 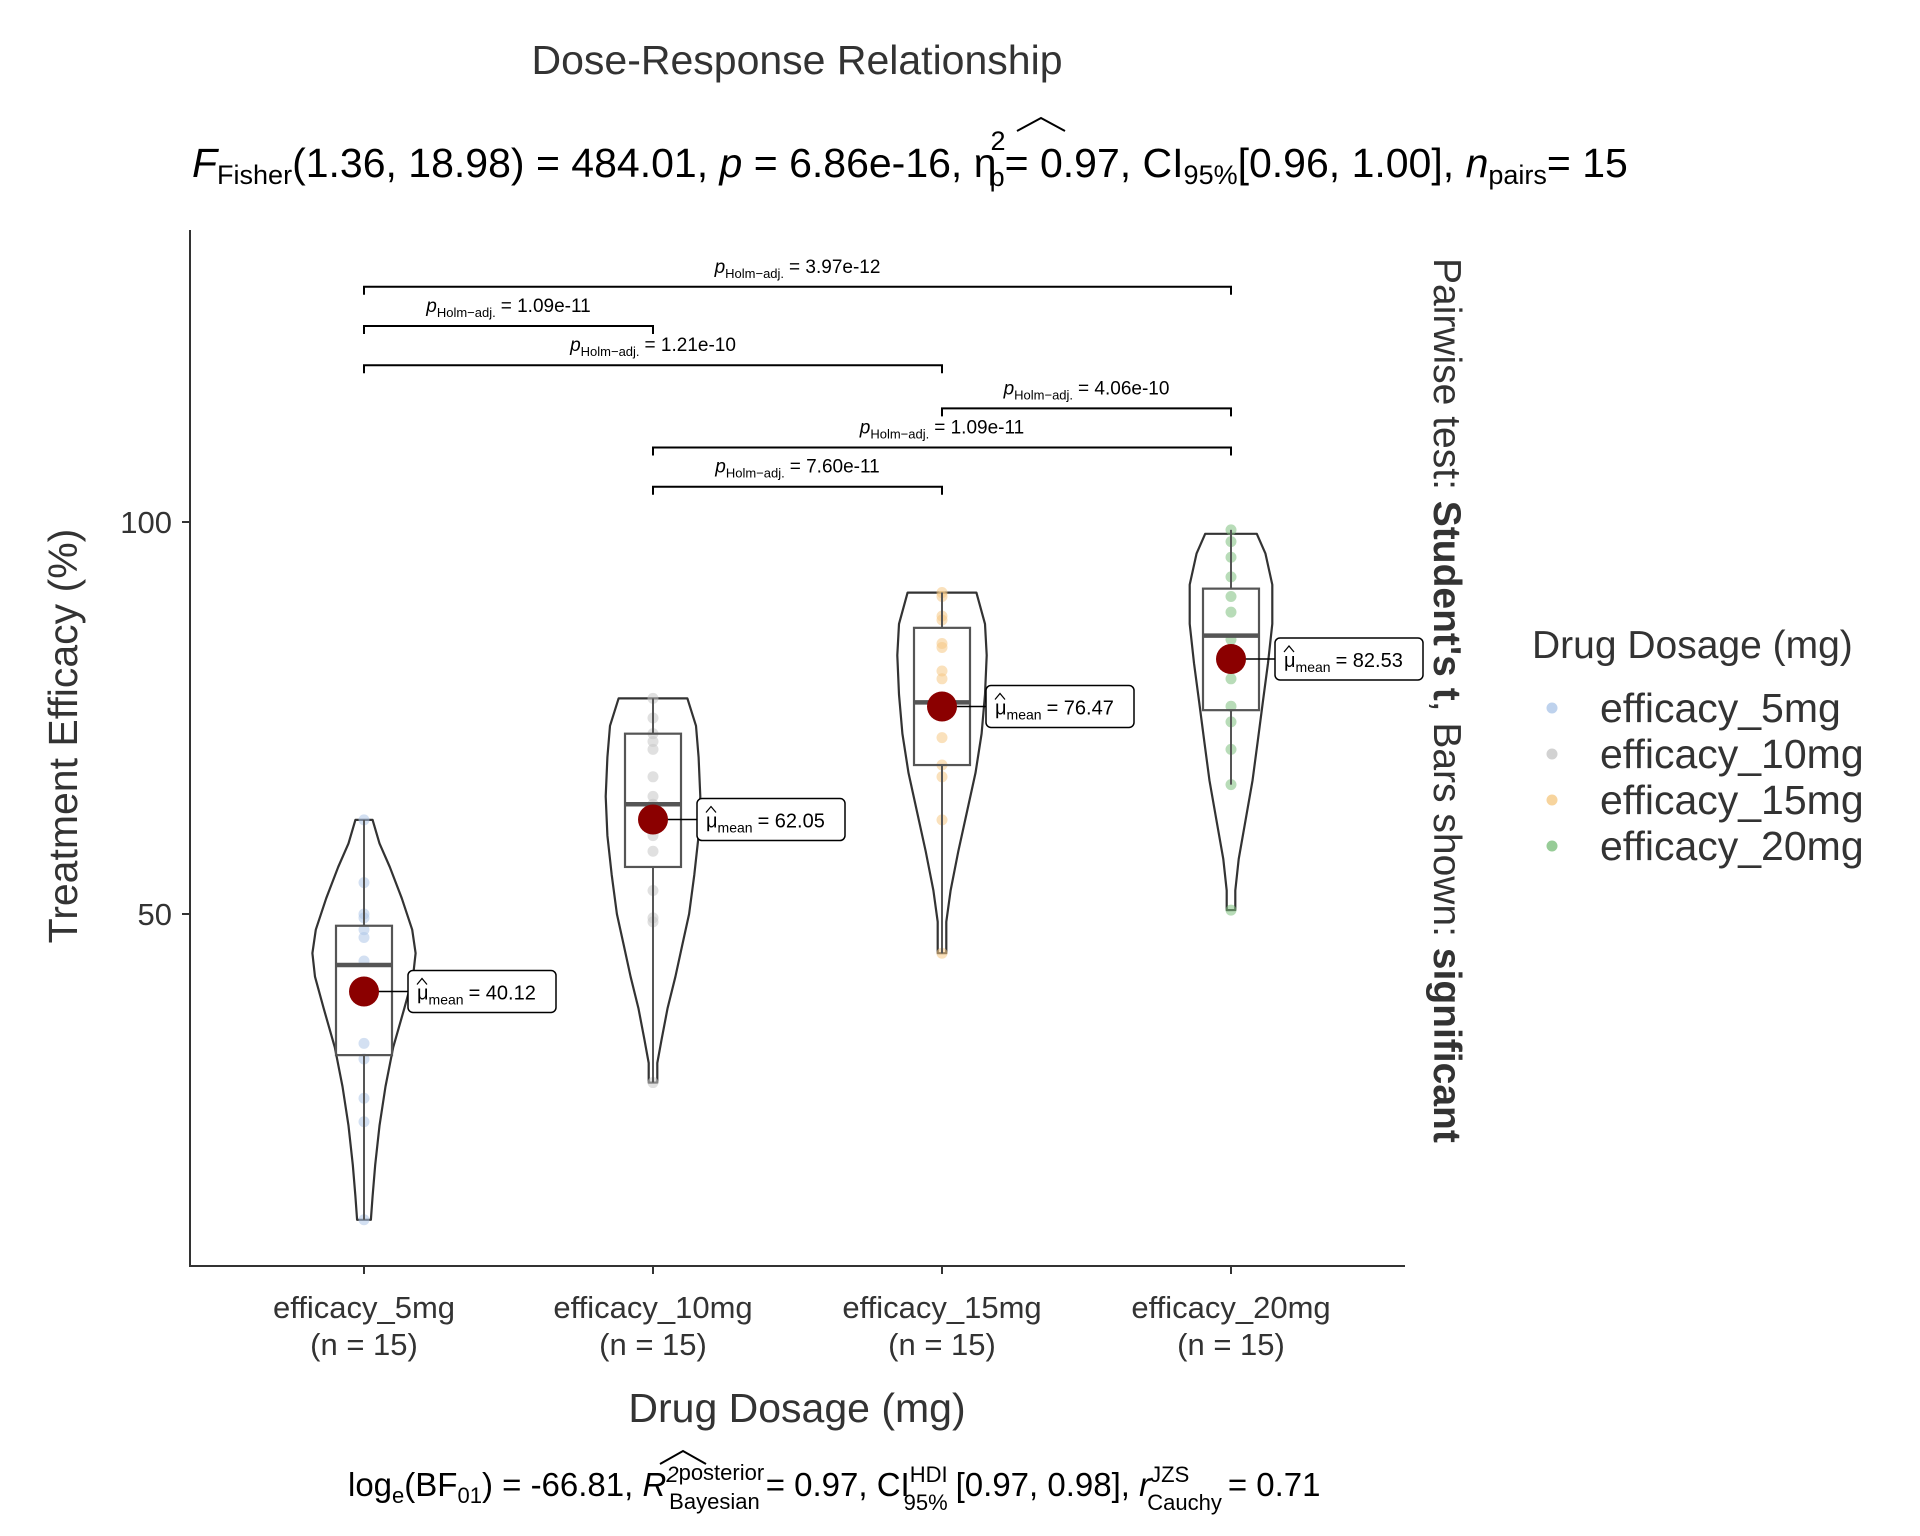 I want to click on bayes-ci-value: [0.97, 0.98],, so click(x=1043, y=1484).